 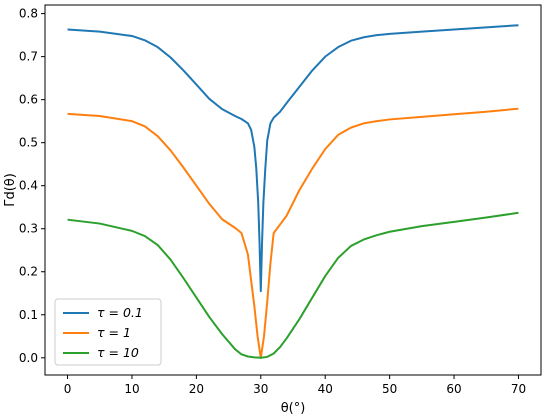 What do you see at coordinates (389, 389) in the screenshot?
I see `x-tick-label: 50` at bounding box center [389, 389].